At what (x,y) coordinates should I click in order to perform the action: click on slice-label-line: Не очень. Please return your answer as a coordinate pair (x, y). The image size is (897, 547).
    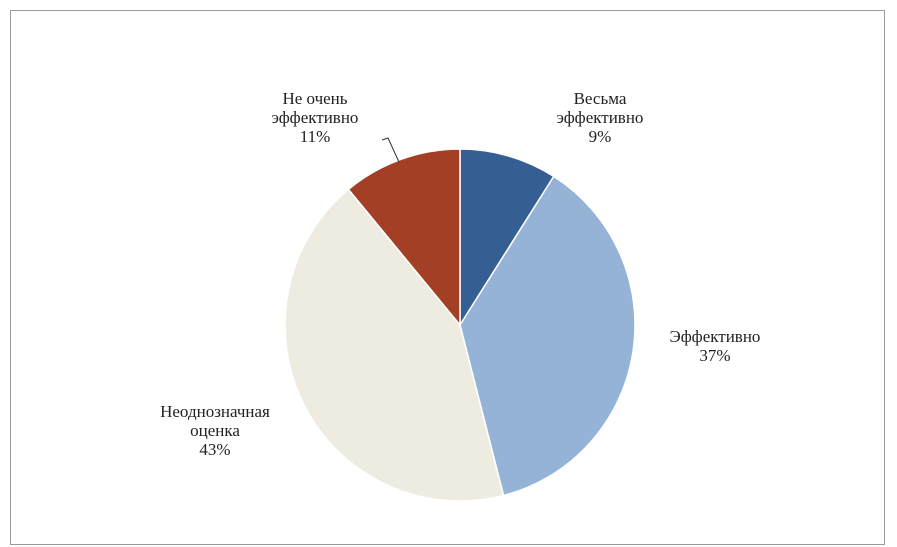
    Looking at the image, I should click on (314, 98).